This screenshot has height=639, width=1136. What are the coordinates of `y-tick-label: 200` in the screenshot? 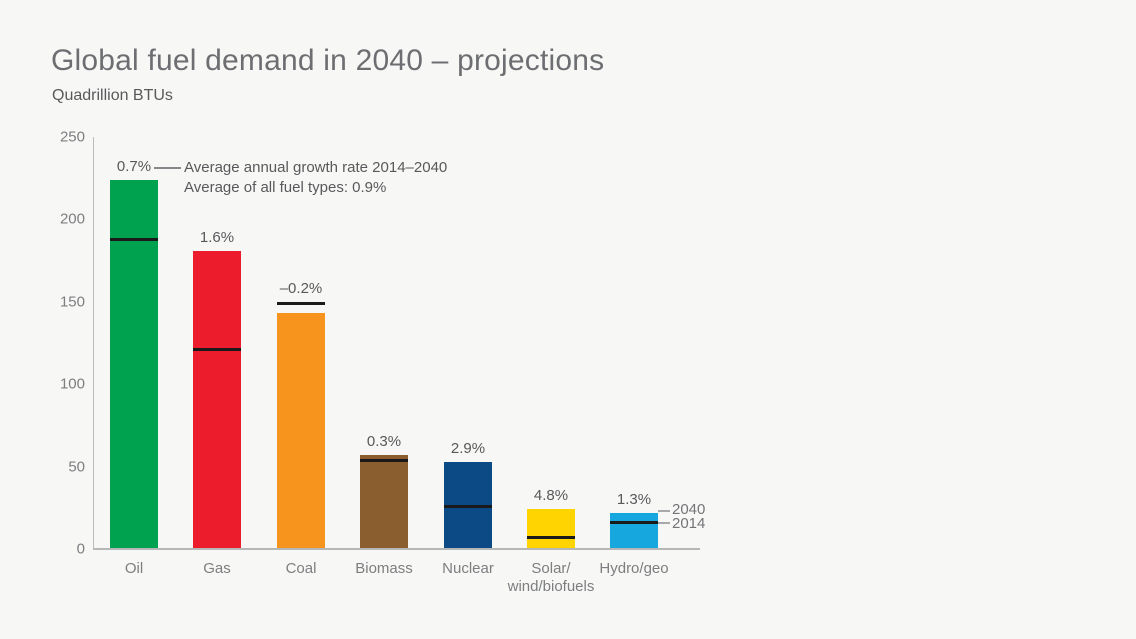 It's located at (72, 219).